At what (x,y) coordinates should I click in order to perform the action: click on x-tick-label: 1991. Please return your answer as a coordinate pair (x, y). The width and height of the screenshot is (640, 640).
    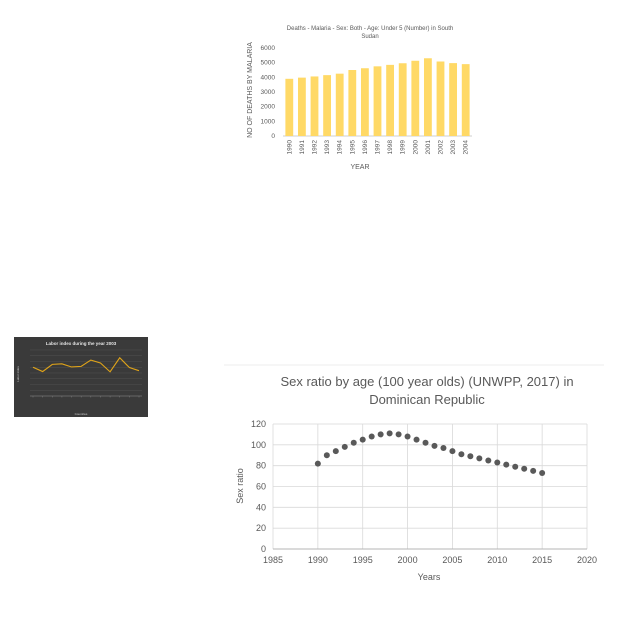
    Looking at the image, I should click on (302, 147).